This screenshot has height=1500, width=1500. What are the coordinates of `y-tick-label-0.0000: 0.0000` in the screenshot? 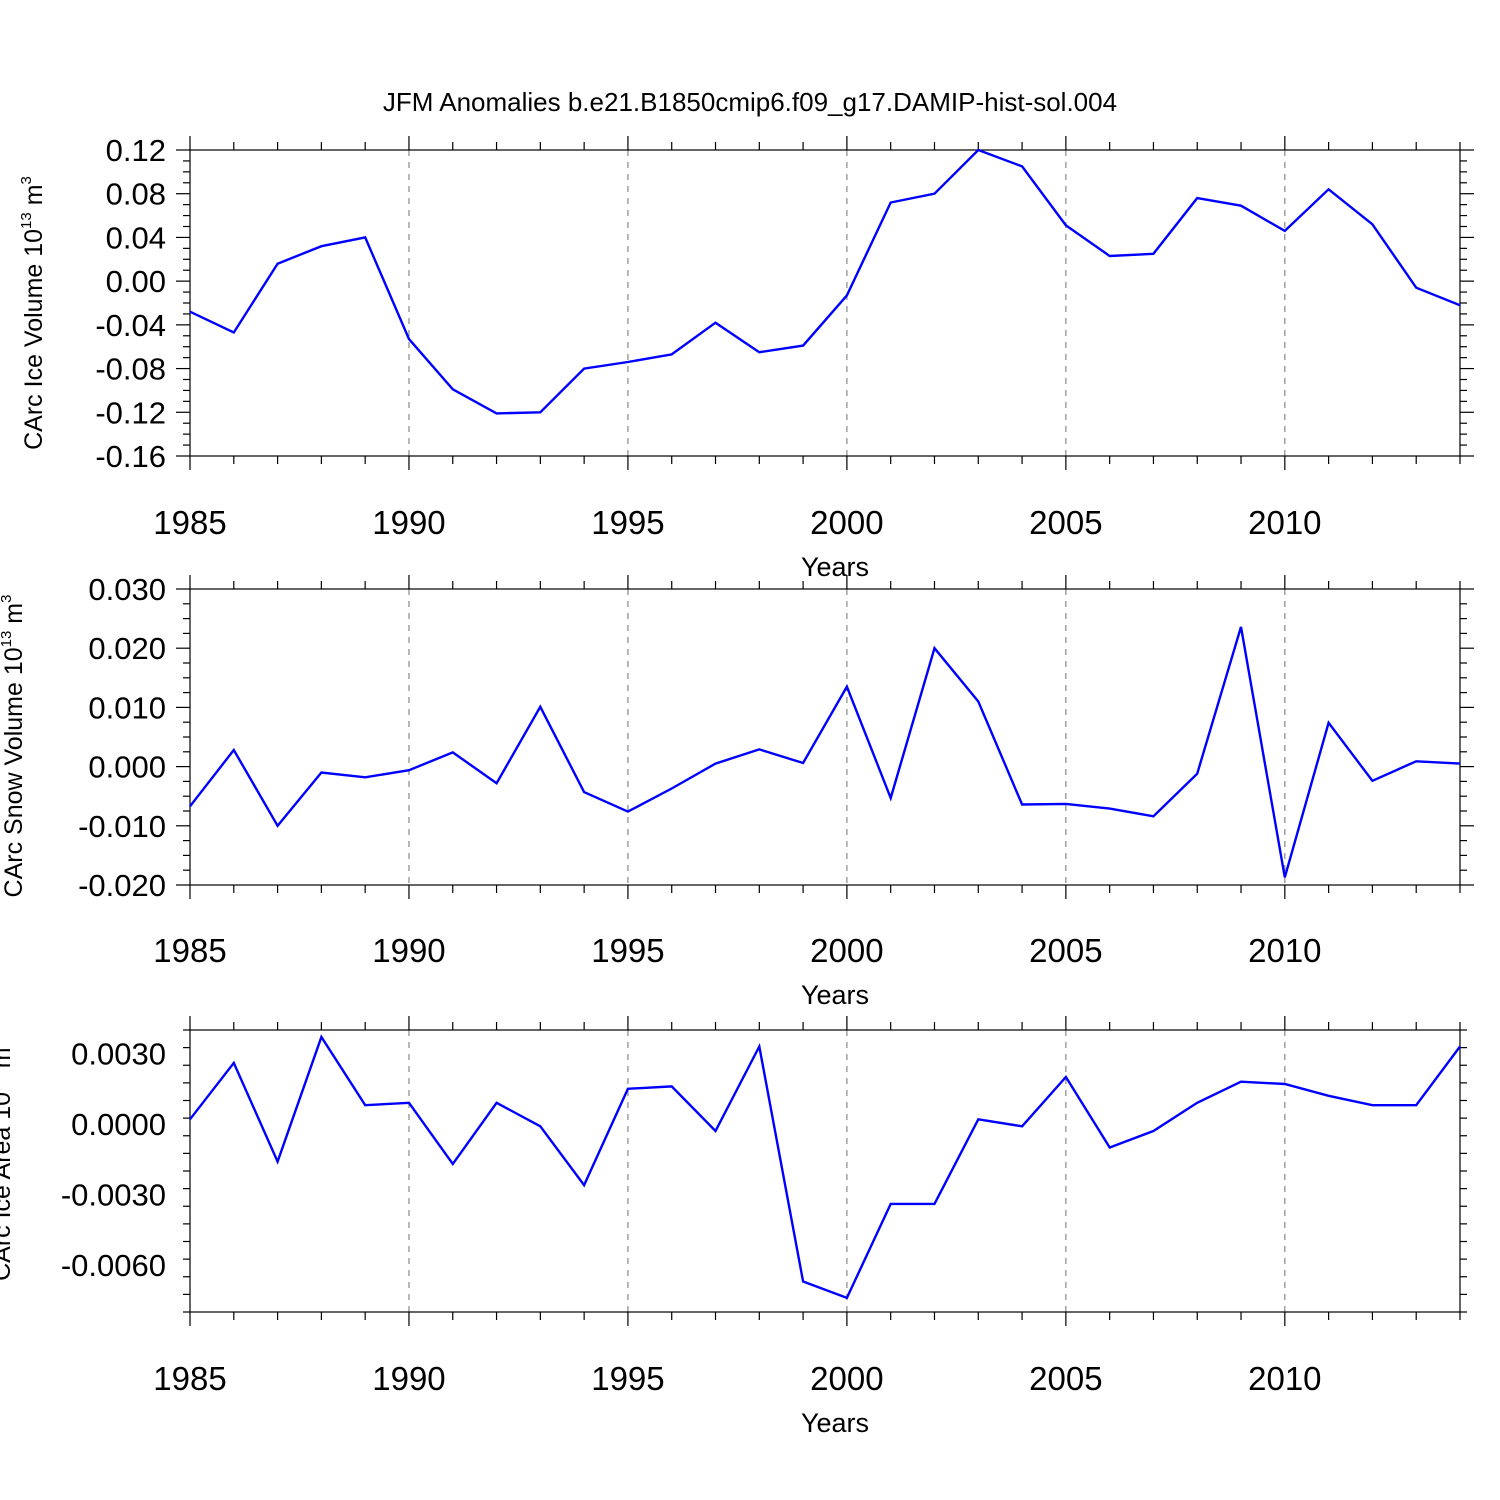 It's located at (118, 1124).